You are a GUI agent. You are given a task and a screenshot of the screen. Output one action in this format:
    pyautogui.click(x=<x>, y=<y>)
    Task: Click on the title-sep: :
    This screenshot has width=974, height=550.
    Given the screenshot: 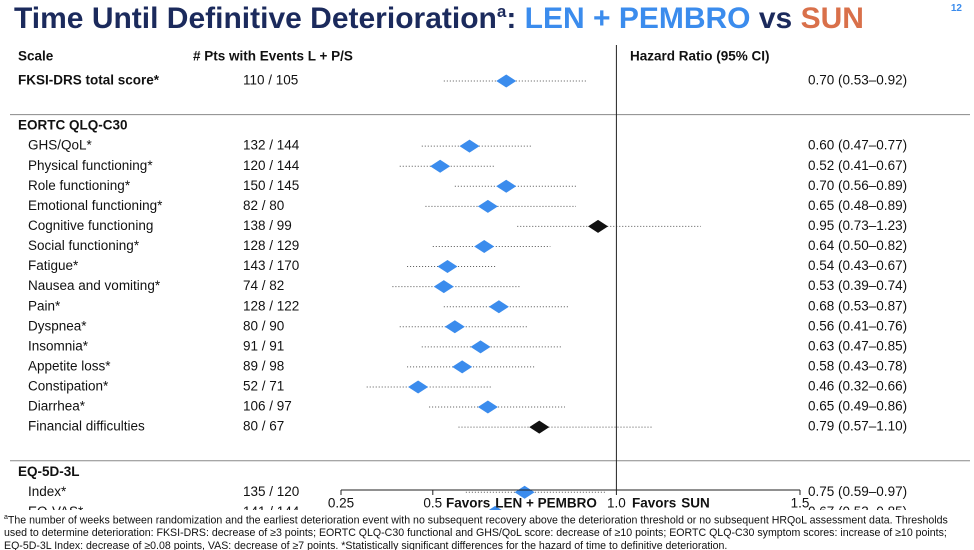 What is the action you would take?
    pyautogui.click(x=515, y=18)
    